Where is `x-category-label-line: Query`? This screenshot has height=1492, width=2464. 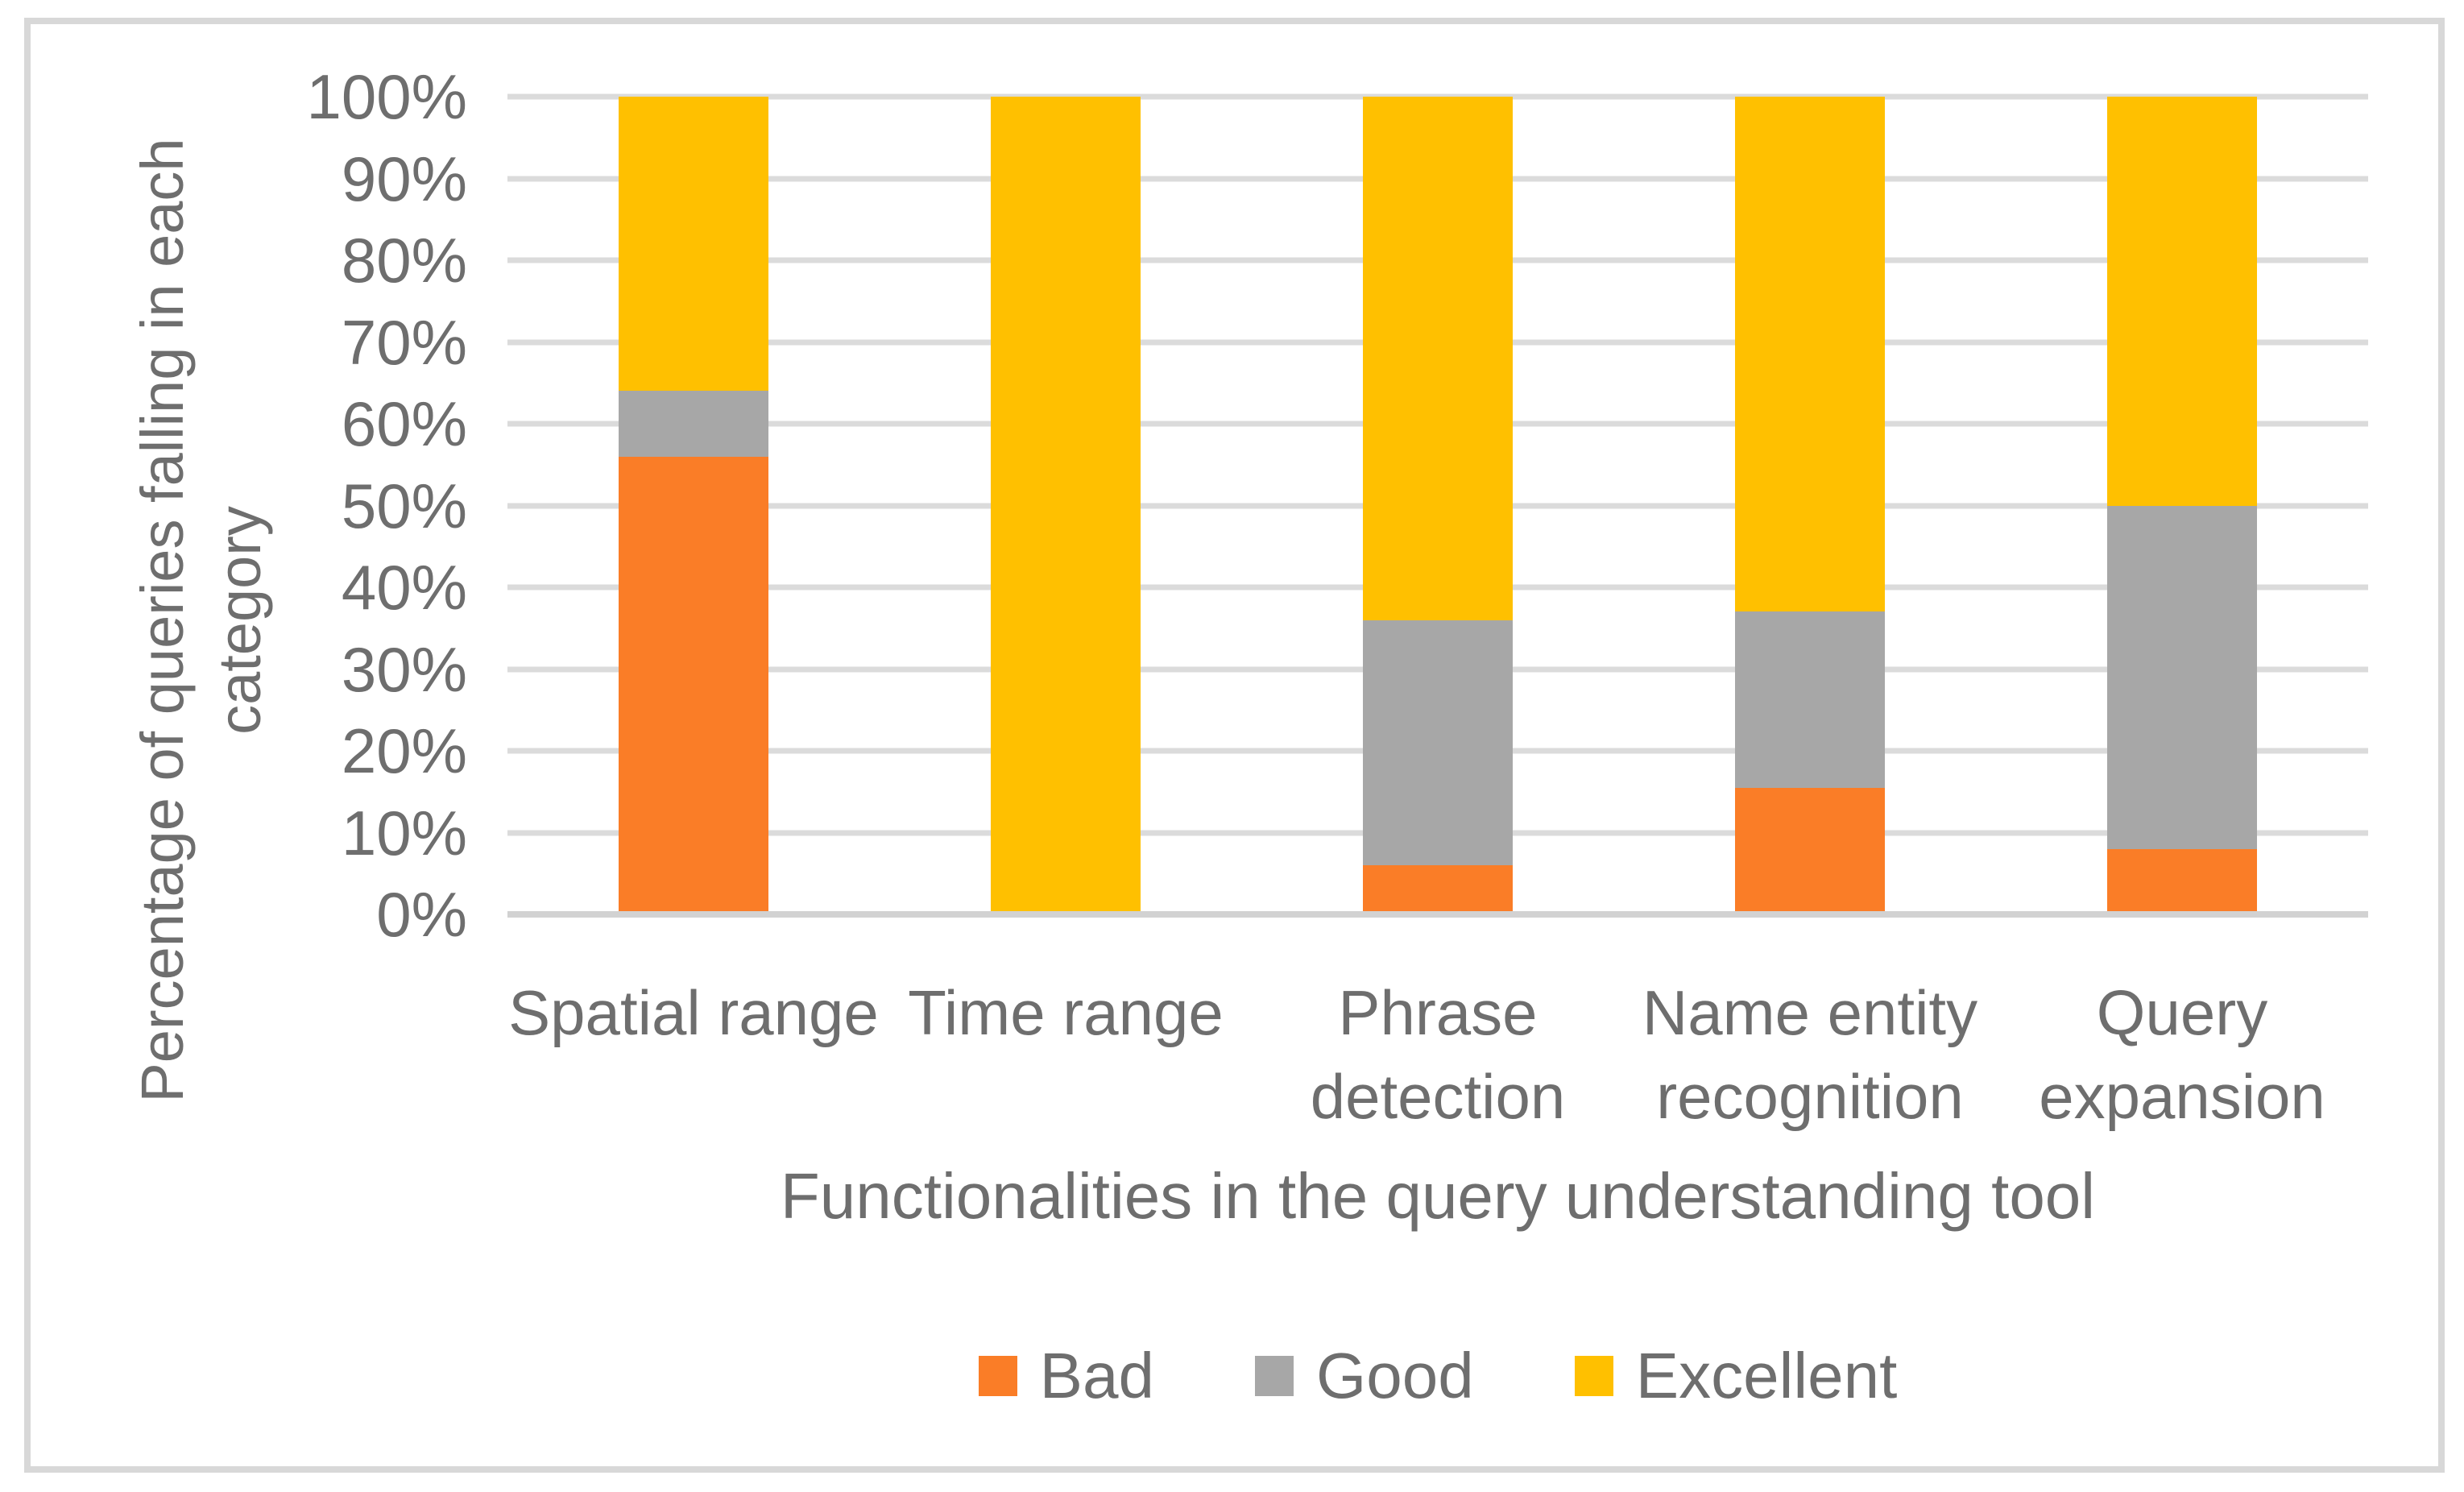
x-category-label-line: Query is located at coordinates (2182, 1012).